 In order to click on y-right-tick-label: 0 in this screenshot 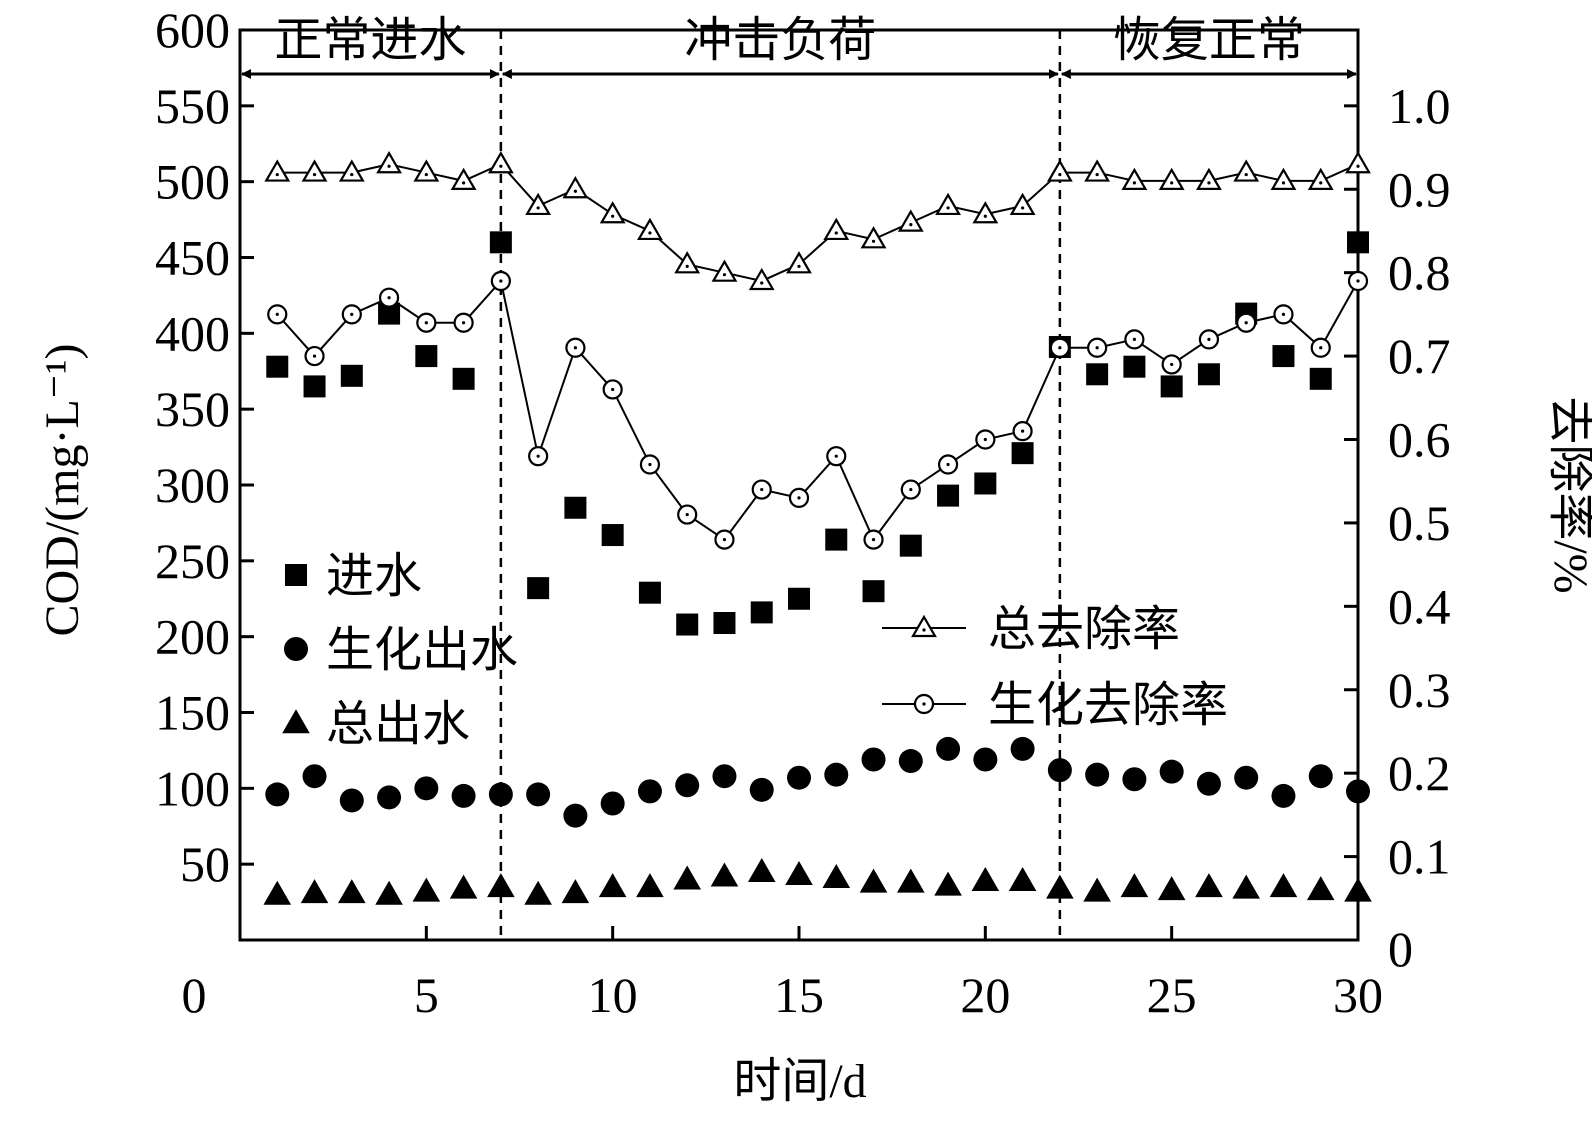, I will do `click(1400, 949)`.